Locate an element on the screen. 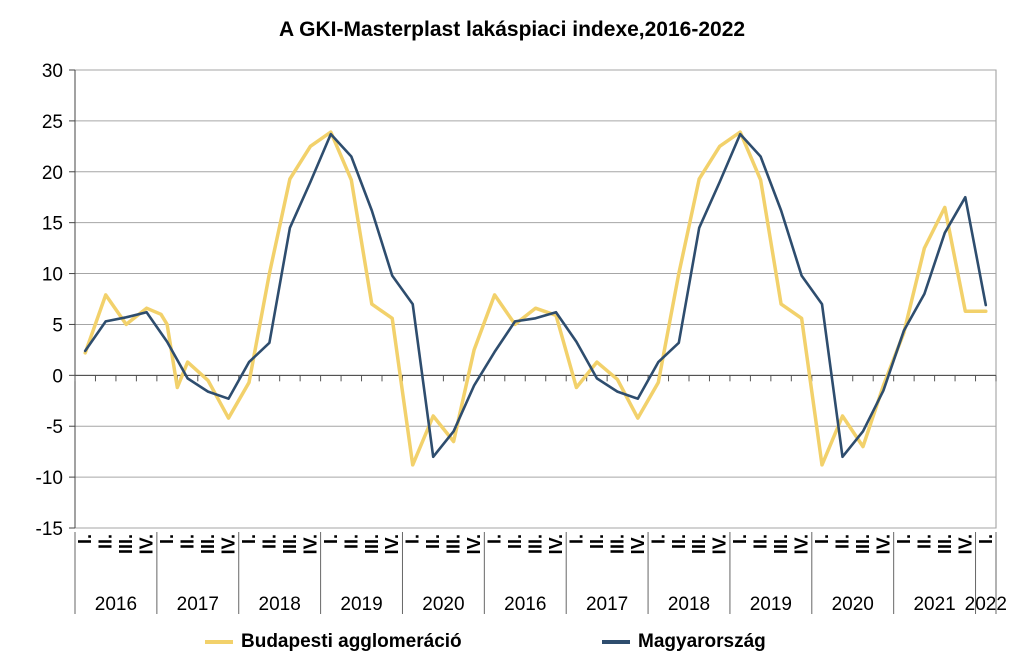  legend-swatch-budapest is located at coordinates (219, 642).